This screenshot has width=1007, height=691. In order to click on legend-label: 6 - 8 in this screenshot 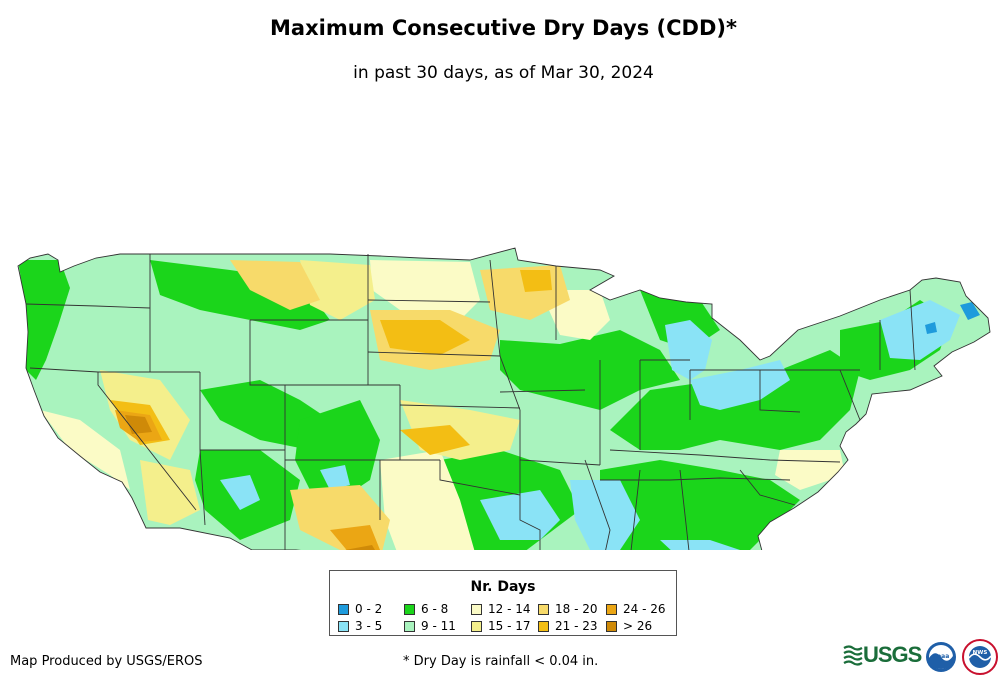, I will do `click(435, 609)`.